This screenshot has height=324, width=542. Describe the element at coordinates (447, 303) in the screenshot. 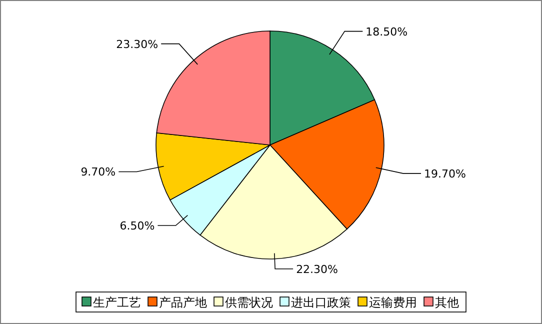

I see `legend-label: 其他` at that location.